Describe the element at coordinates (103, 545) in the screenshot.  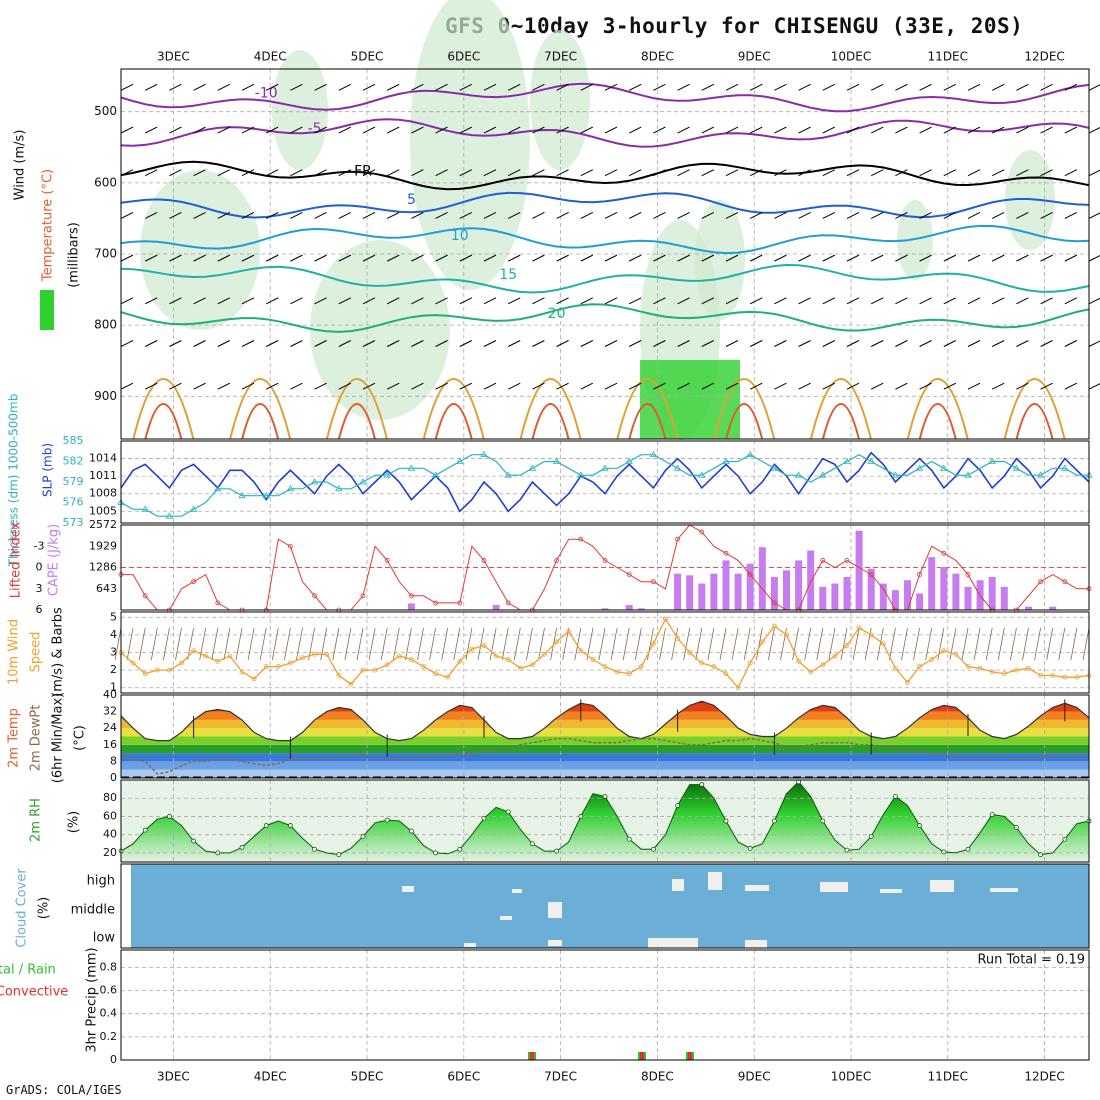
I see `cape-tick-label: 1929` at that location.